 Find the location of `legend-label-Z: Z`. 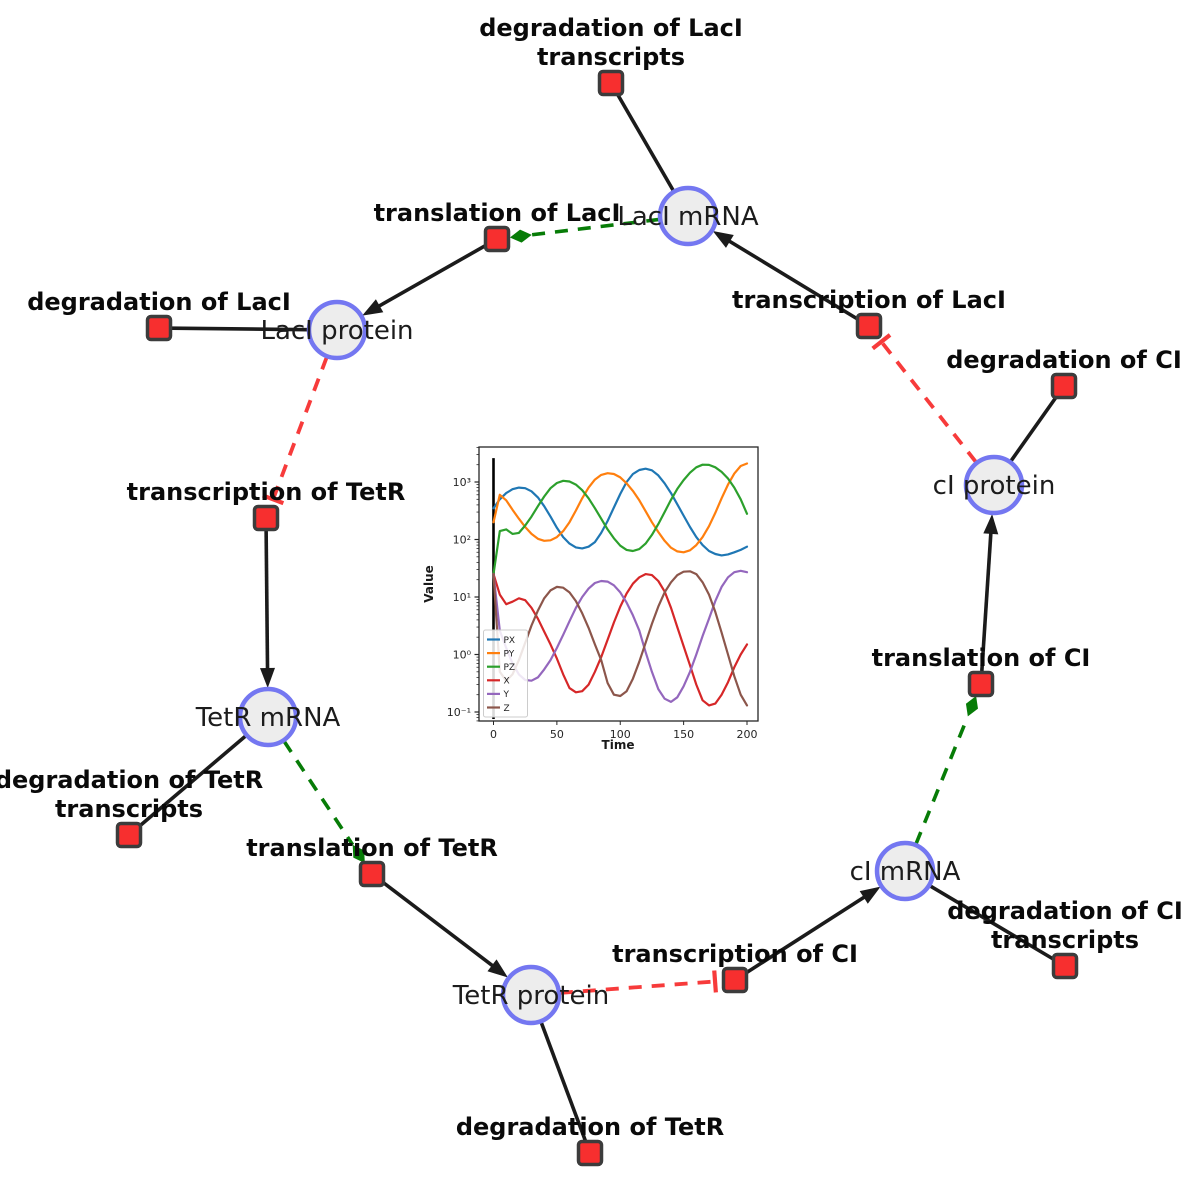

legend-label-Z: Z is located at coordinates (507, 709).